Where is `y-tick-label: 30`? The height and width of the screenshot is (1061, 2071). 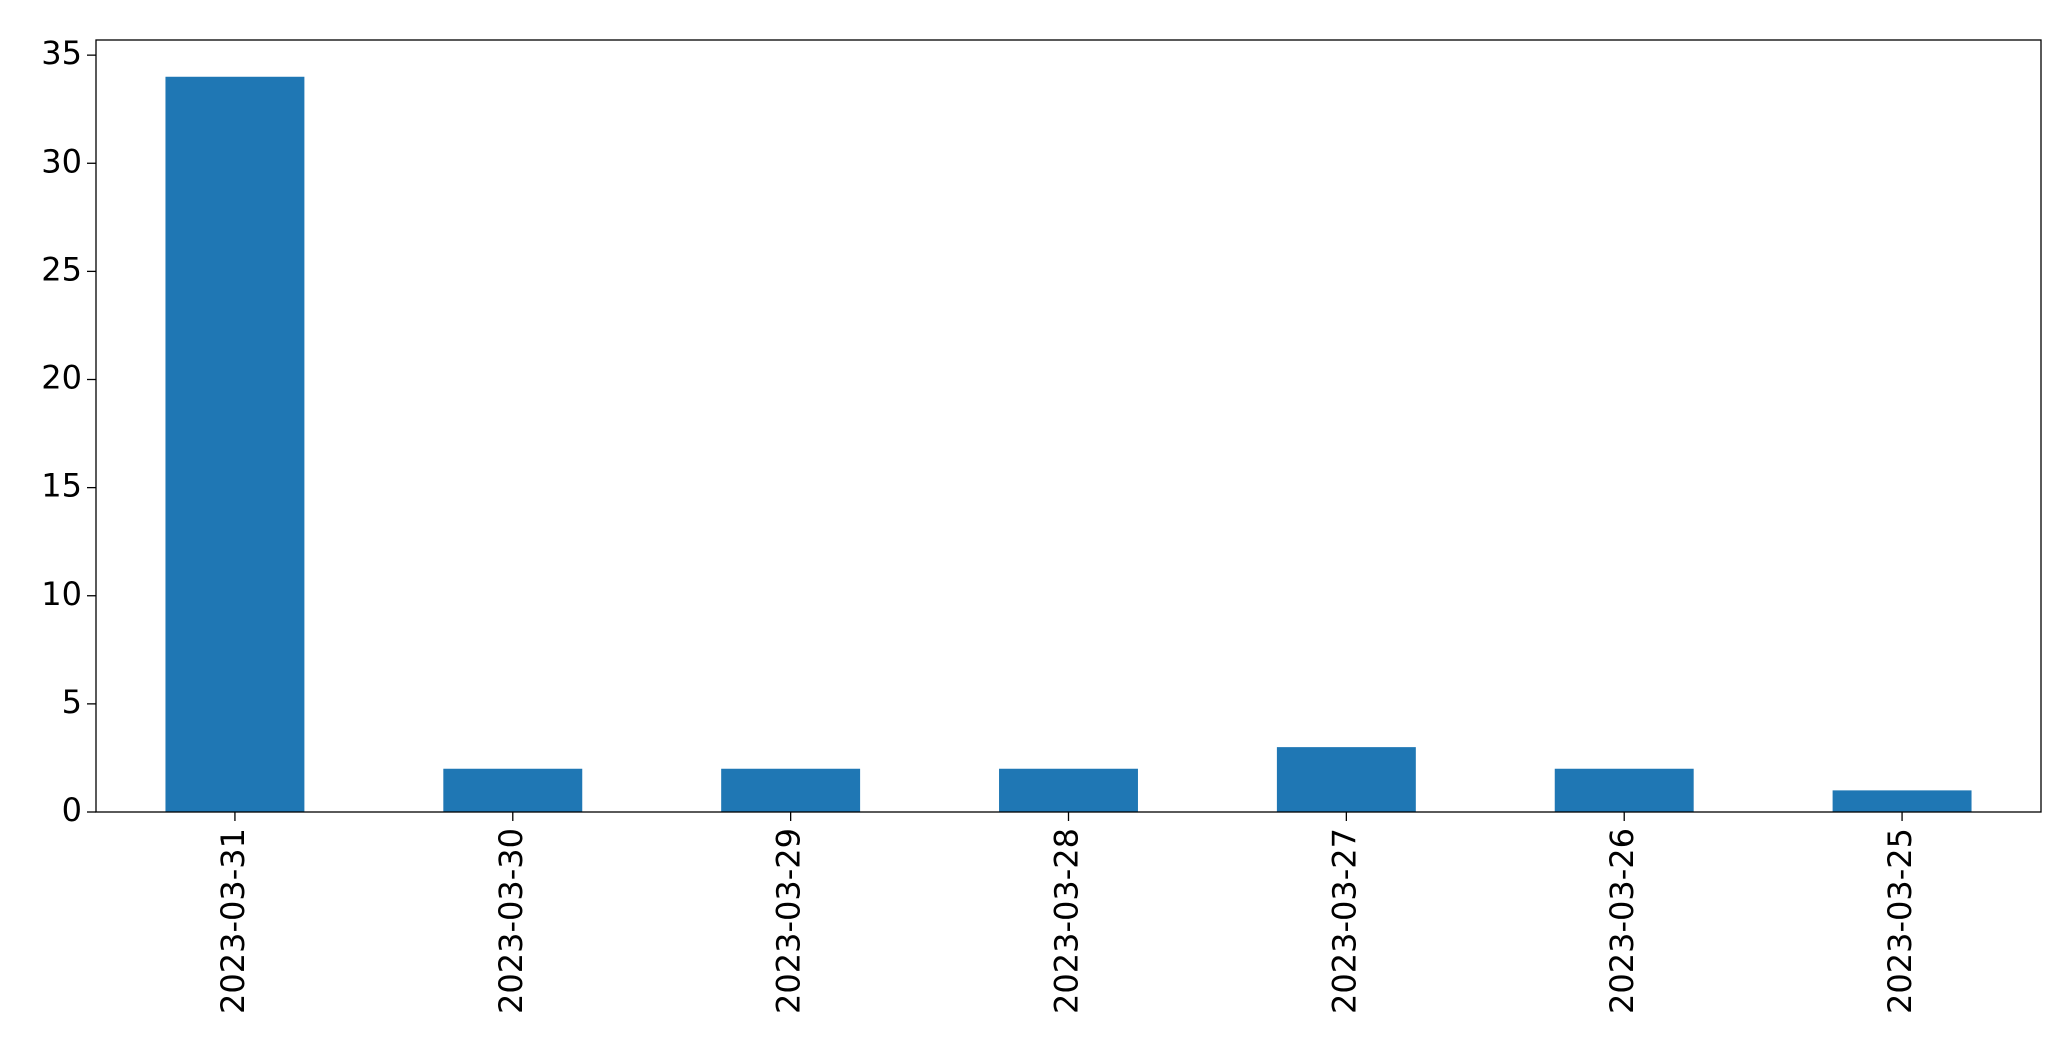
y-tick-label: 30 is located at coordinates (61, 161).